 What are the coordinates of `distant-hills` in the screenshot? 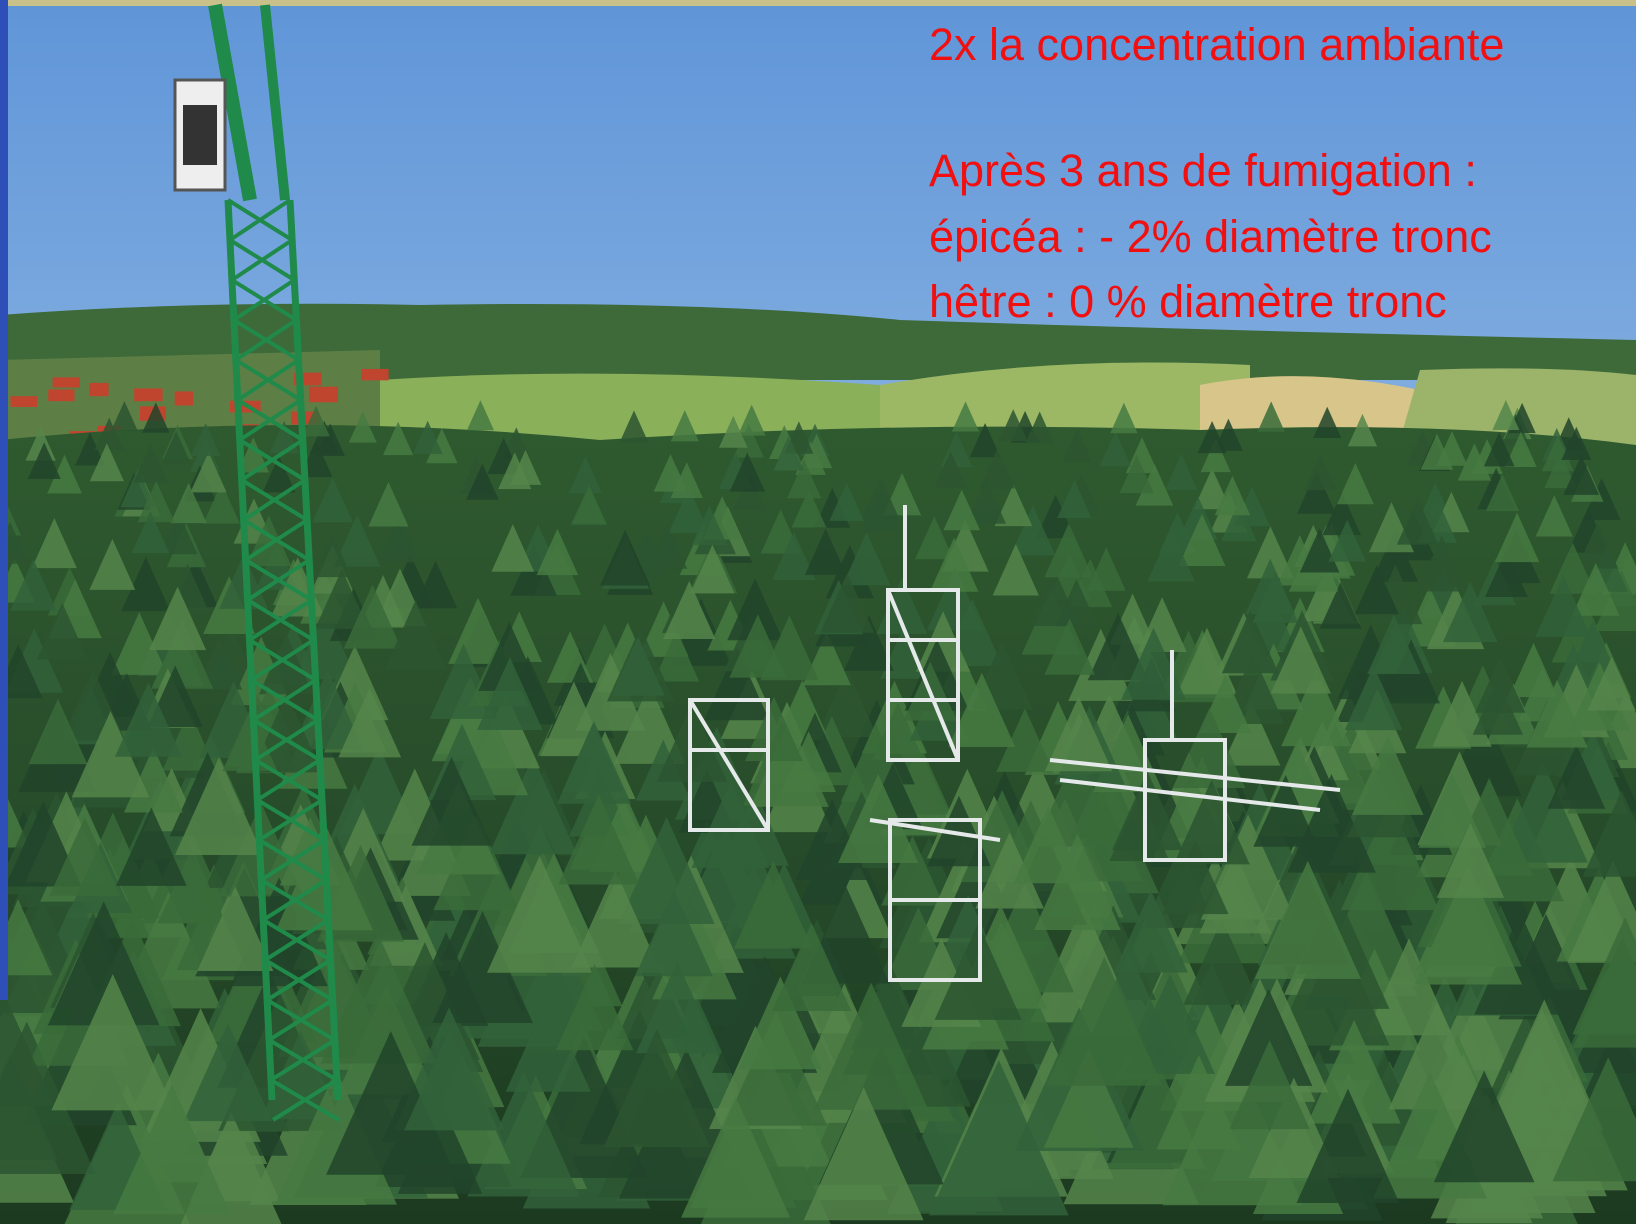 It's located at (818, 341).